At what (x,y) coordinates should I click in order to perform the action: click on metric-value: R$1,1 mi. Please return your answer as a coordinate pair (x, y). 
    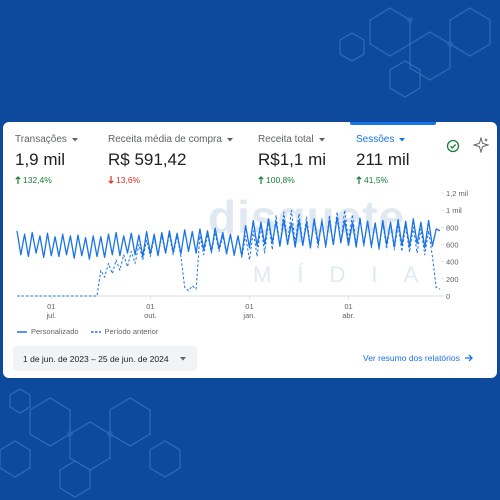
    Looking at the image, I should click on (292, 159).